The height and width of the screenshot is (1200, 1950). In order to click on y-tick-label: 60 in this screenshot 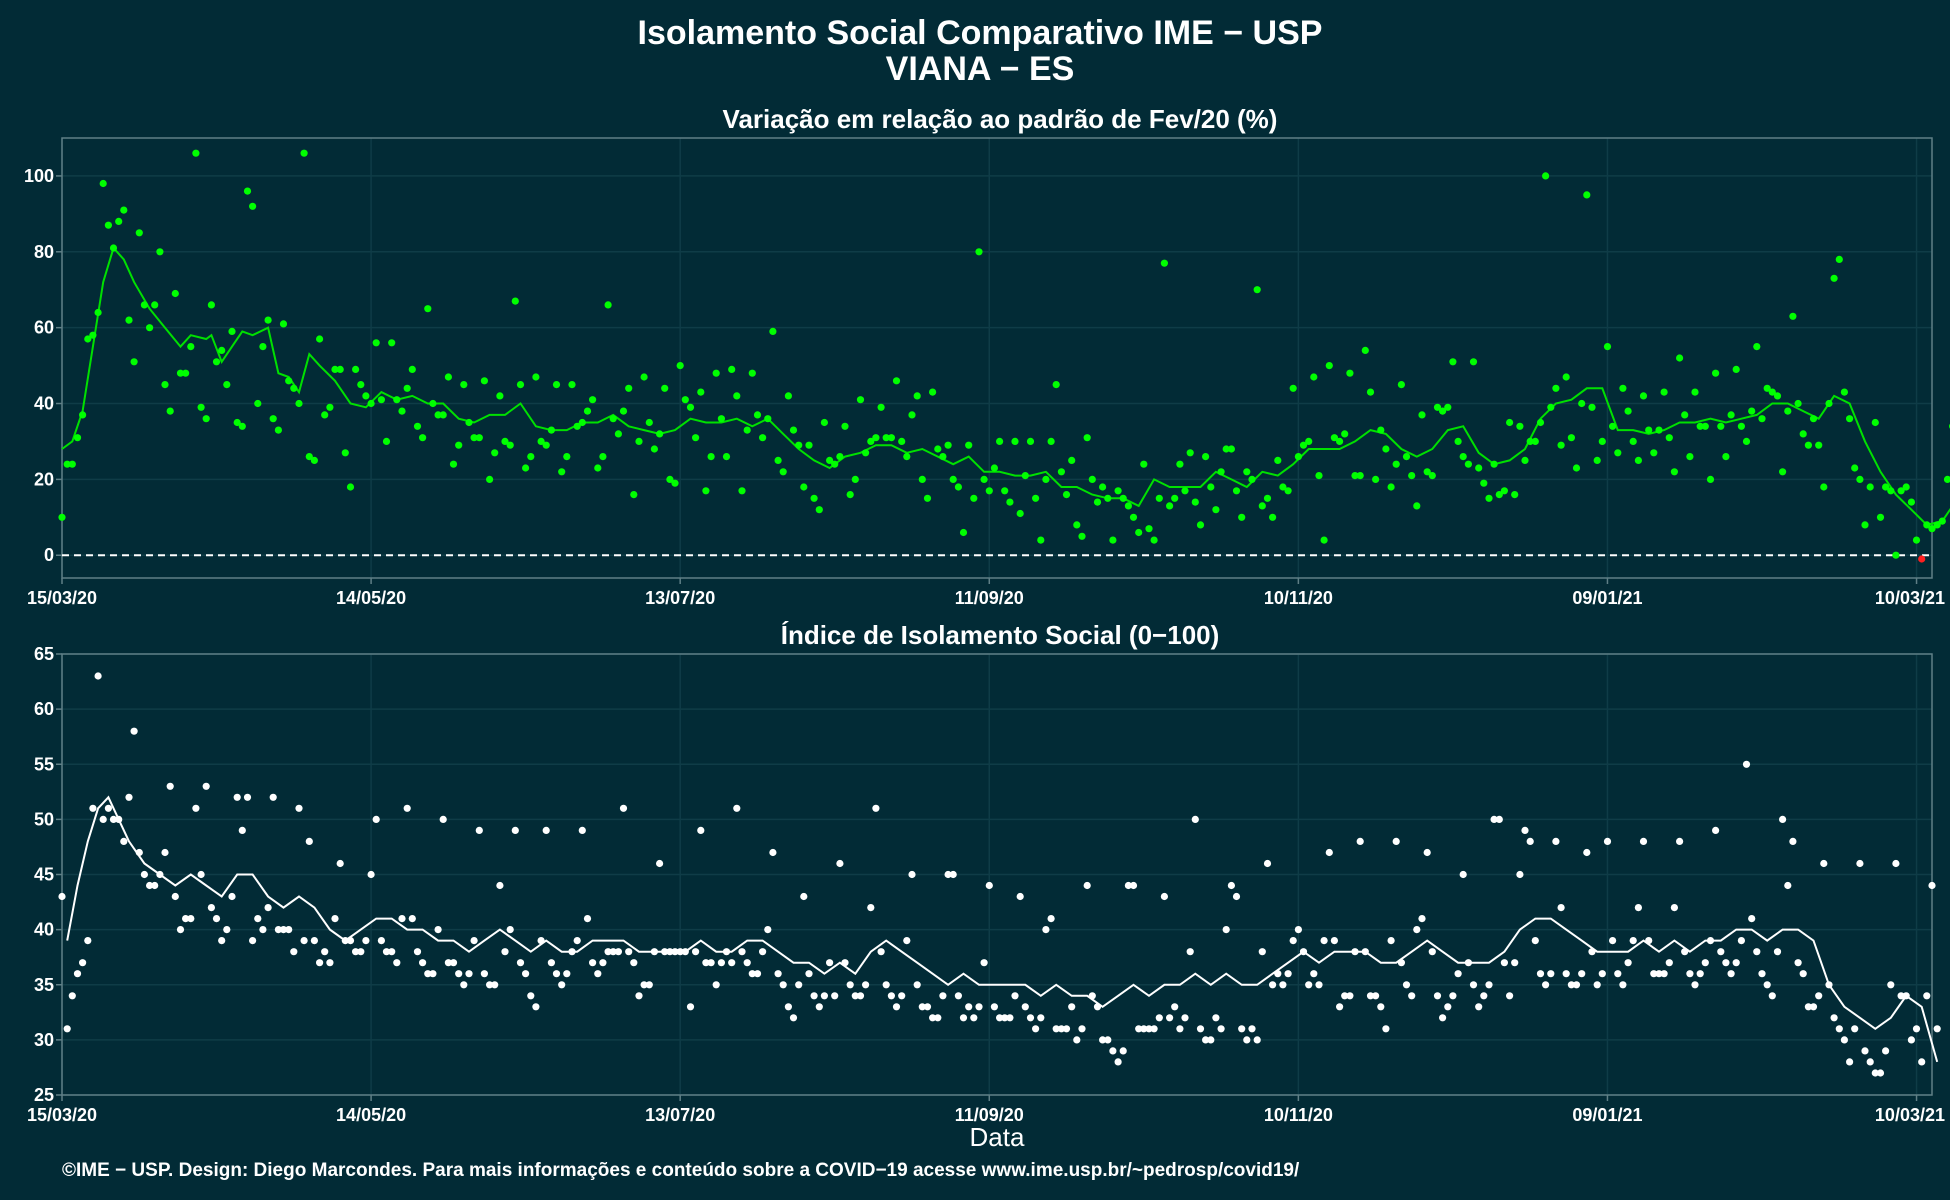, I will do `click(44, 709)`.